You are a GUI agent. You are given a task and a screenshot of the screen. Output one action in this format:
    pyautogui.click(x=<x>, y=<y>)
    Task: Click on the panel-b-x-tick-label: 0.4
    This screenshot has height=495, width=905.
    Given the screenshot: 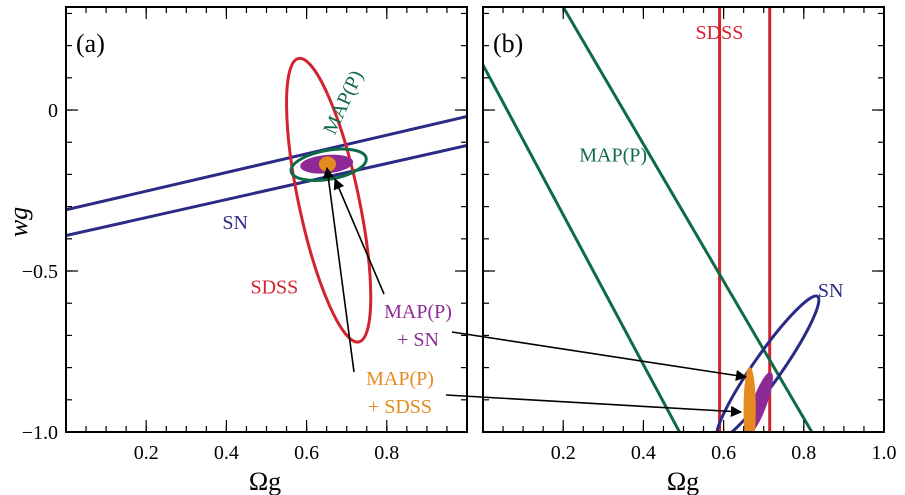 What is the action you would take?
    pyautogui.click(x=643, y=453)
    